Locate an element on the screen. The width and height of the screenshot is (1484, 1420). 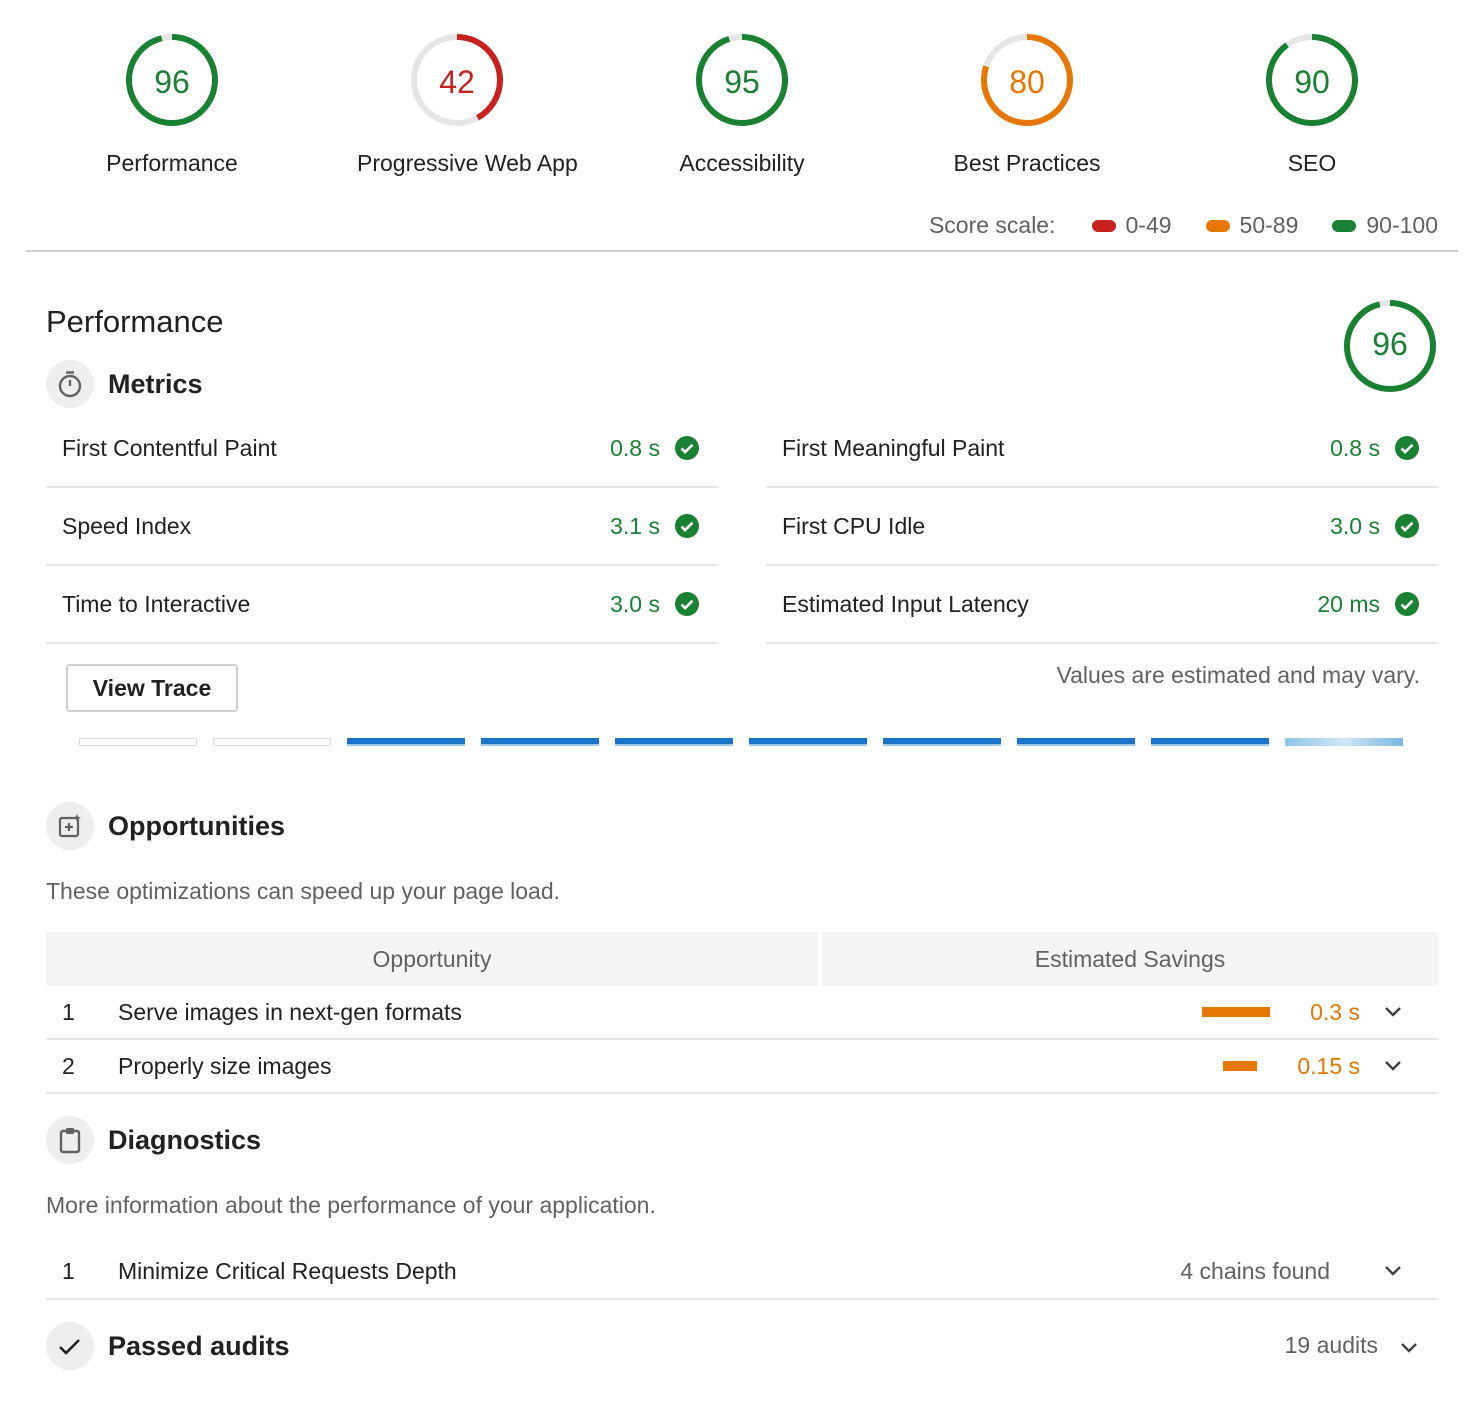
performance-gauge-ring is located at coordinates (1390, 346).